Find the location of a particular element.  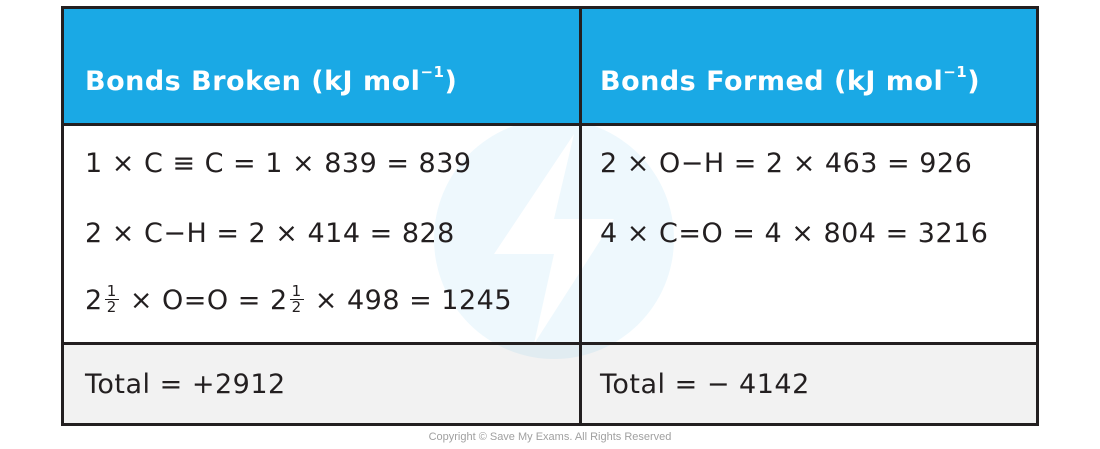

header-bonds-broken: Bonds Broken (kJ mol−1) is located at coordinates (271, 80).